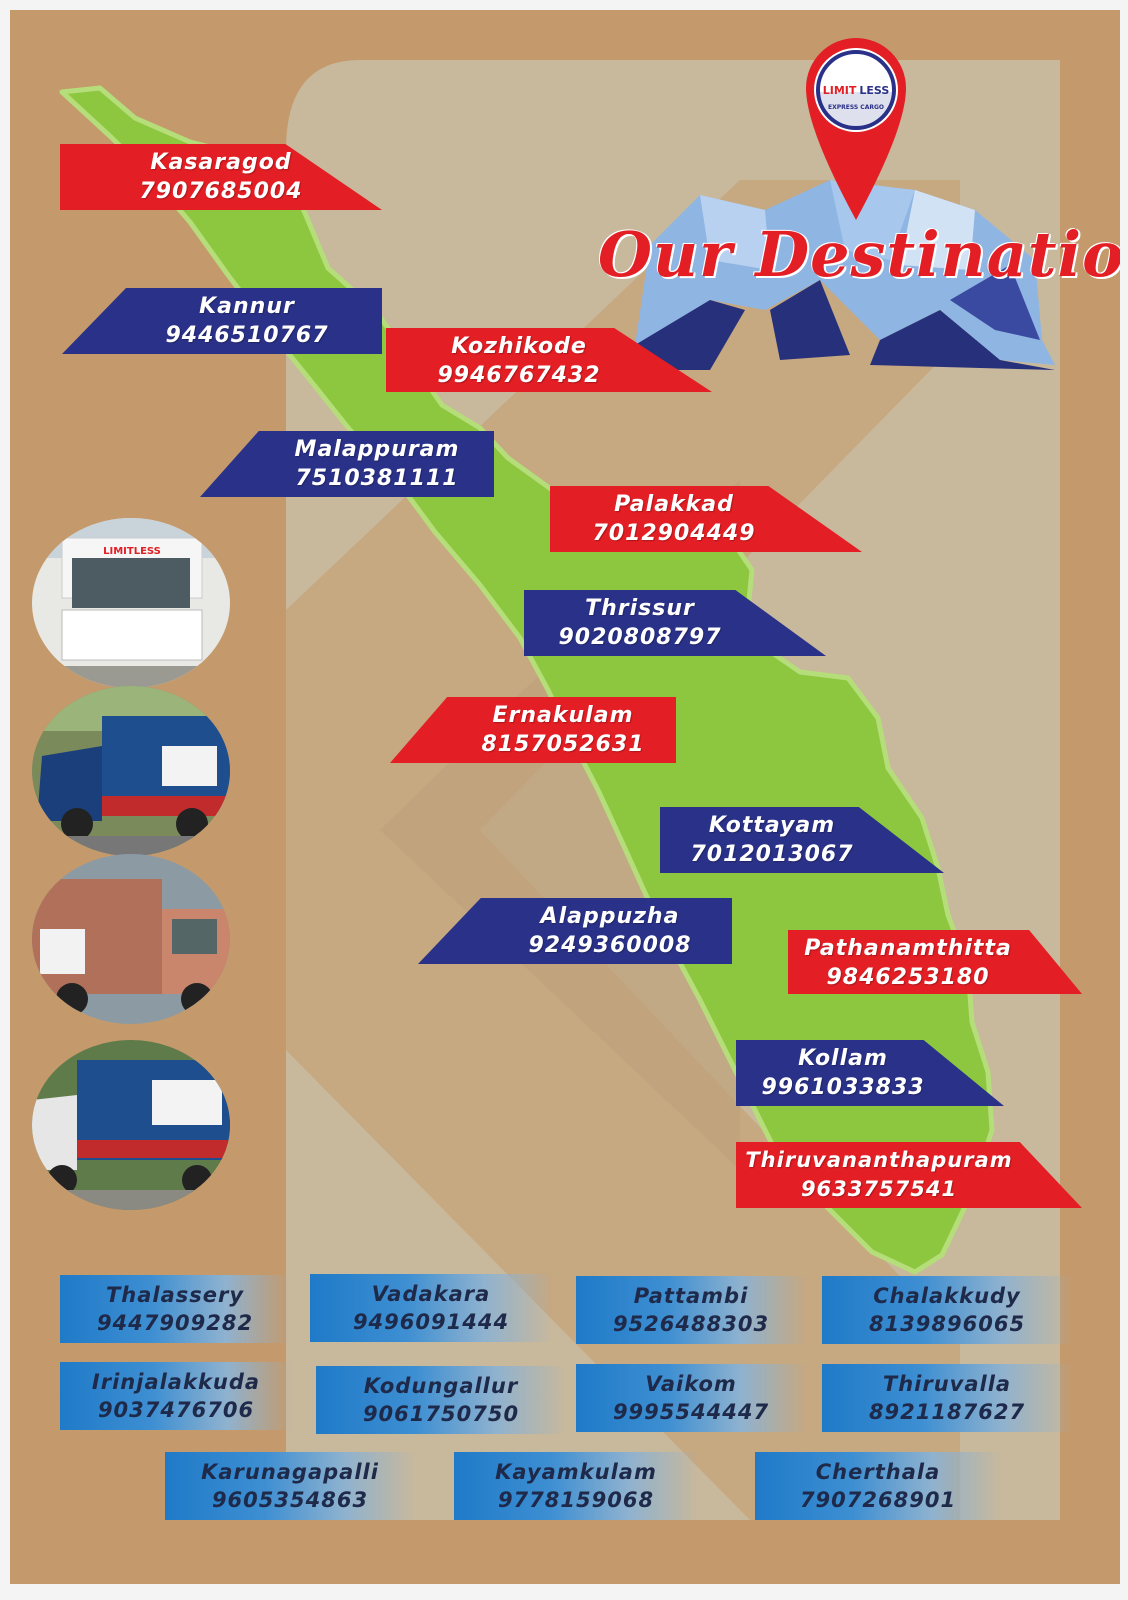  What do you see at coordinates (347, 464) in the screenshot?
I see `destination-tag-malappuram: Malappuram 7510381111` at bounding box center [347, 464].